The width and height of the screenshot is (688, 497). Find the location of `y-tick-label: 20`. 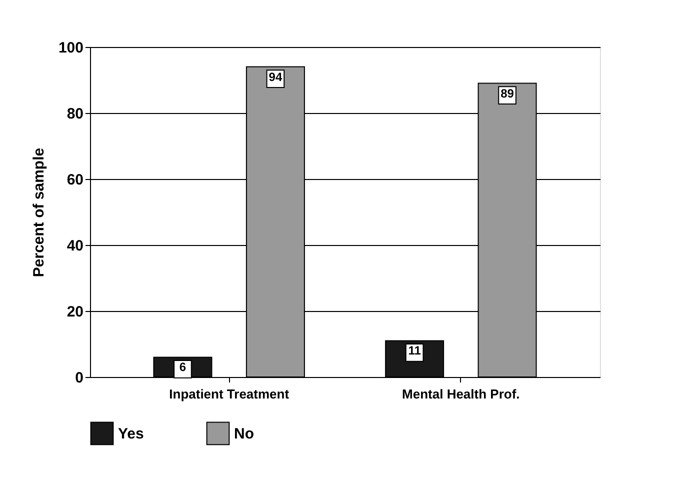

y-tick-label: 20 is located at coordinates (75, 312).